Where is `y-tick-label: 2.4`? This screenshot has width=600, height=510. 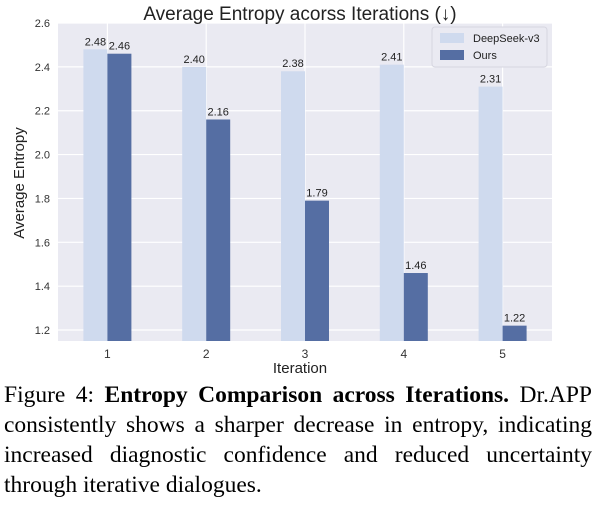
y-tick-label: 2.4 is located at coordinates (42, 68).